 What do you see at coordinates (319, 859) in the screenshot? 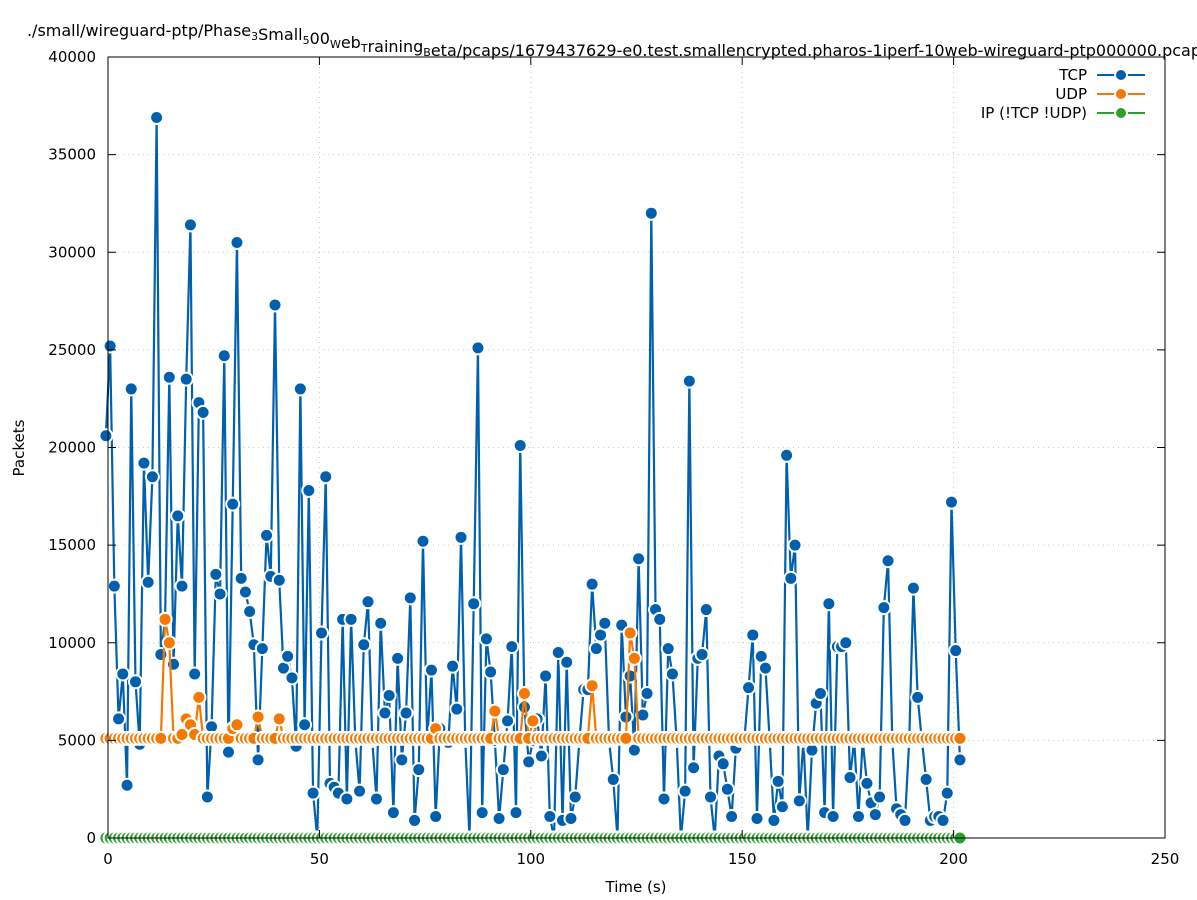
I see `x-tick-label: 50` at bounding box center [319, 859].